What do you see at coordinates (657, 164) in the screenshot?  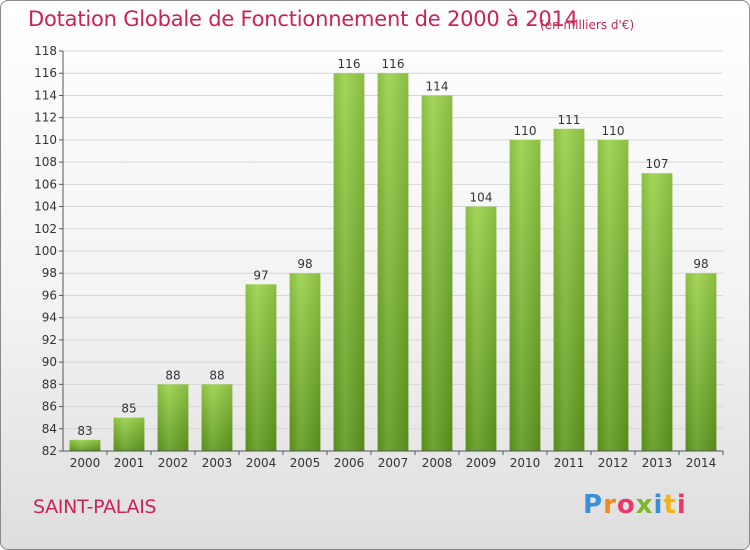 I see `data-label: 107` at bounding box center [657, 164].